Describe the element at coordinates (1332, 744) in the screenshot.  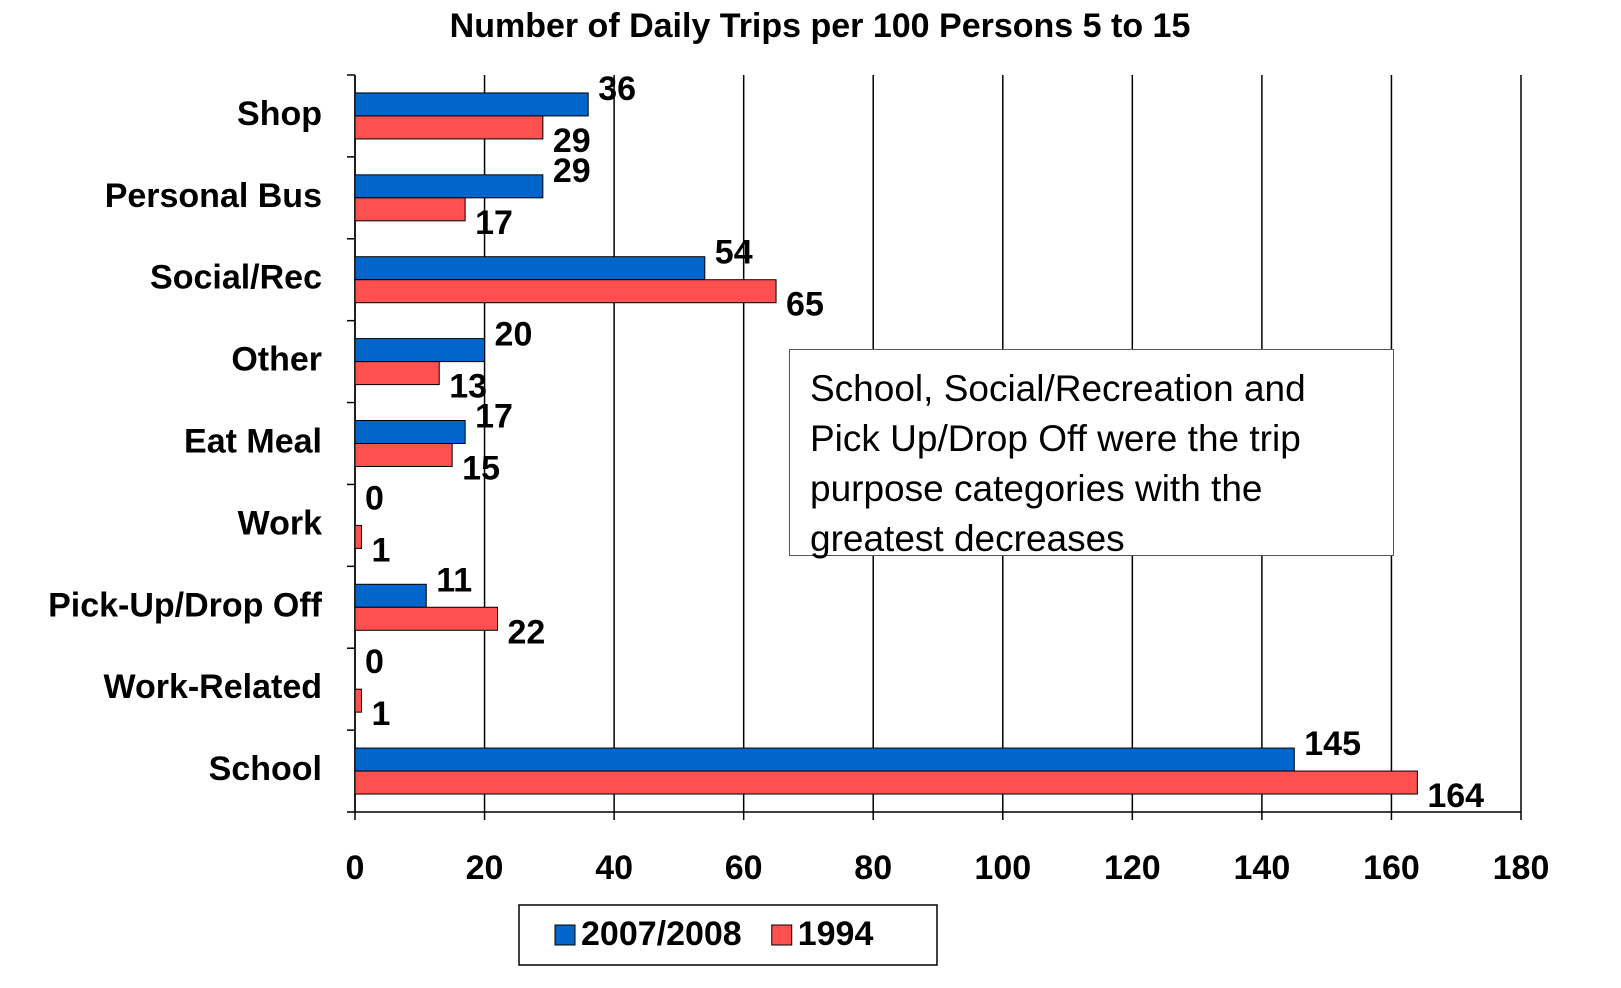
I see `value-label: 145` at that location.